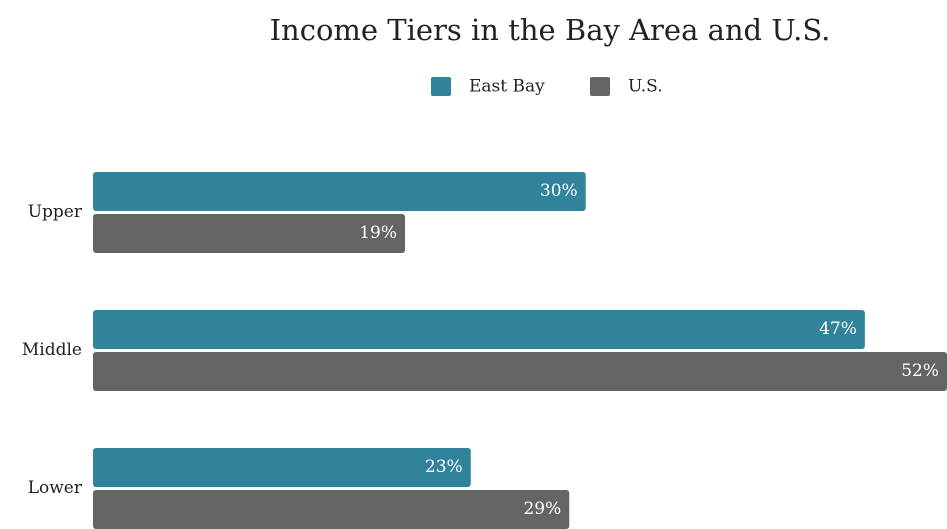 This screenshot has width=947, height=529. Describe the element at coordinates (52, 350) in the screenshot. I see `y-tick-label: Middle` at that location.